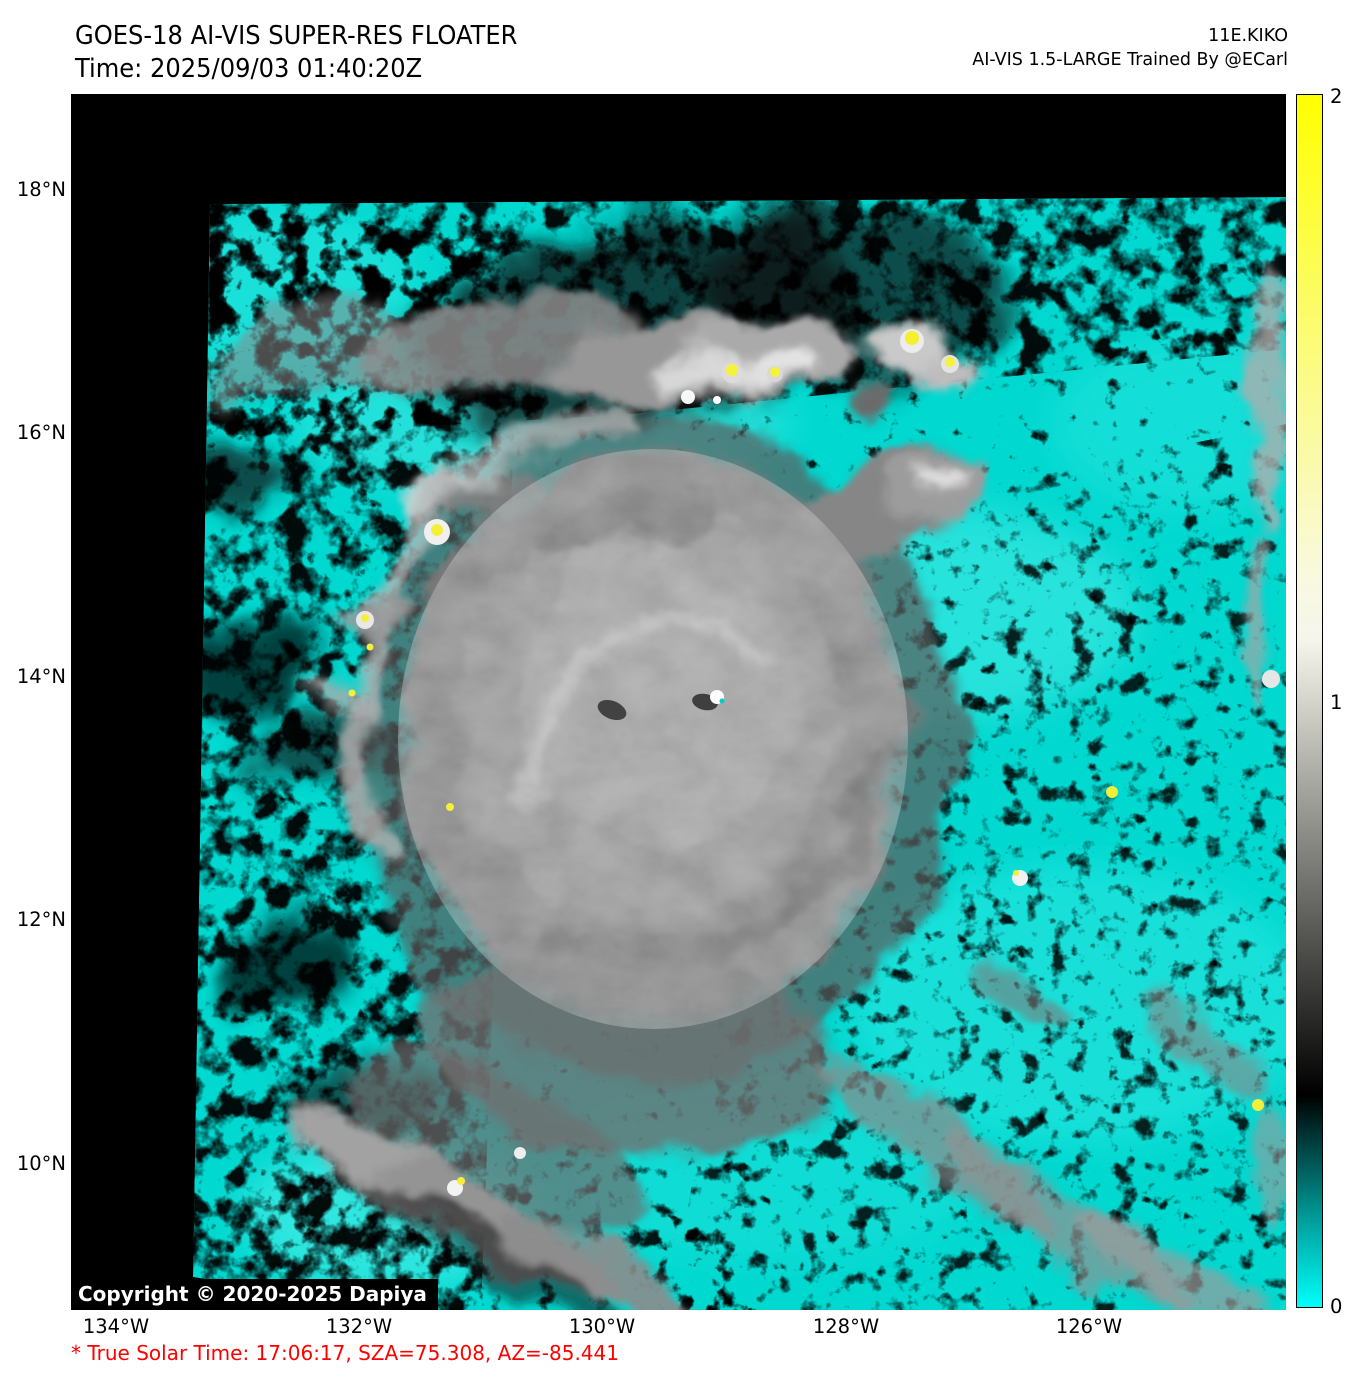 Image resolution: width=1364 pixels, height=1387 pixels. I want to click on lat-tick-label: 16°N, so click(41, 432).